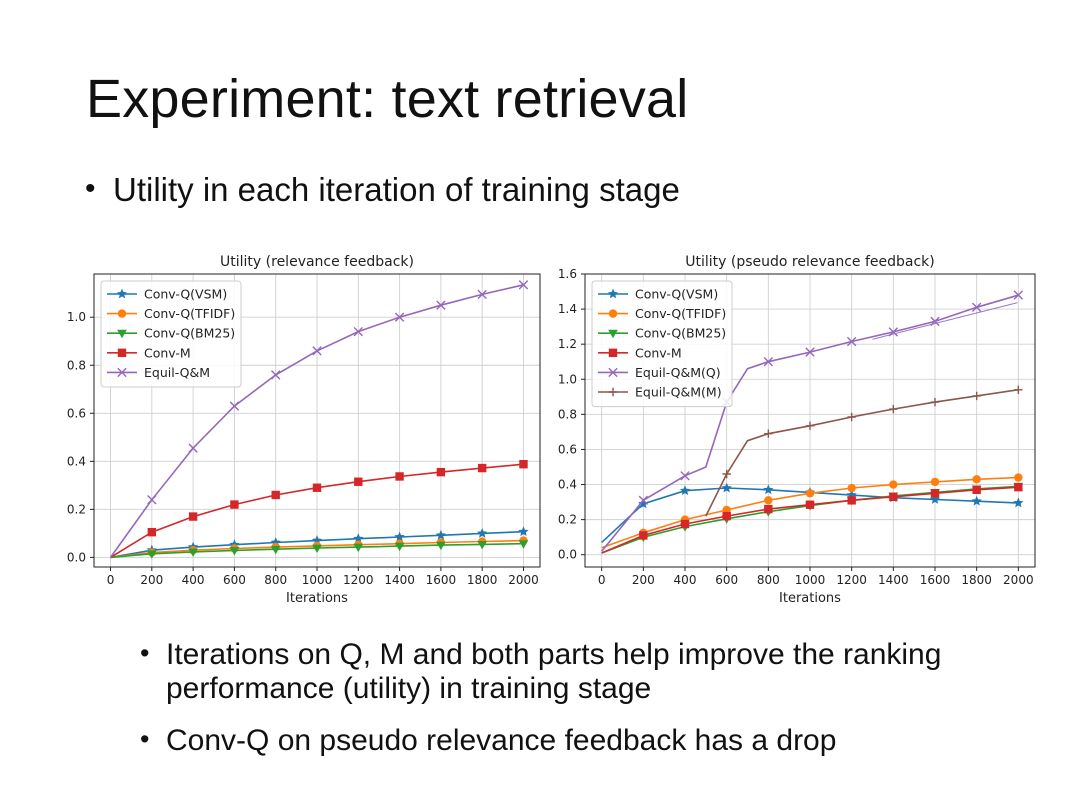 The height and width of the screenshot is (810, 1080). What do you see at coordinates (319, 419) in the screenshot?
I see `series-equil-q-m` at bounding box center [319, 419].